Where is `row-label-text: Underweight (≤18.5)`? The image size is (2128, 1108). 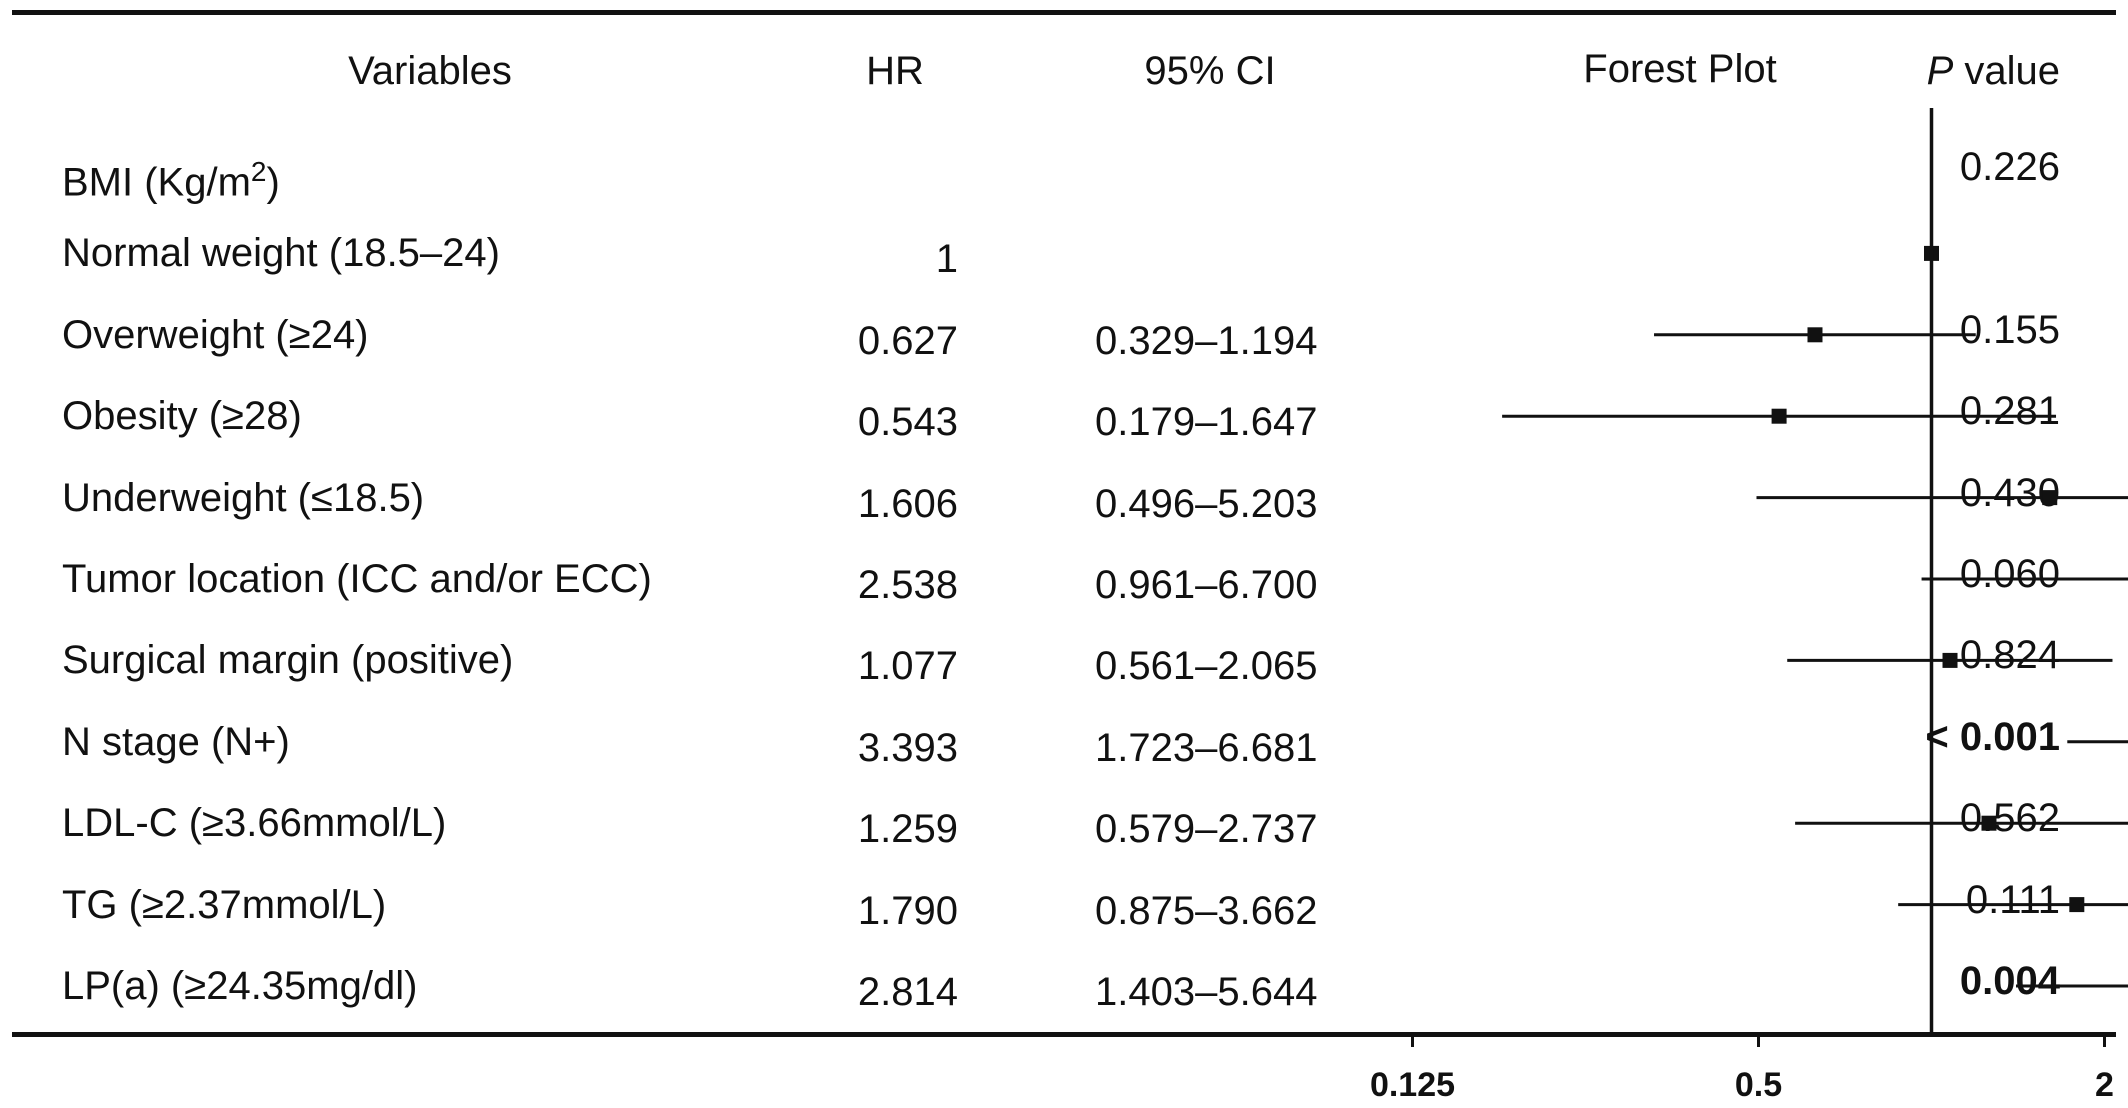
row-label-text: Underweight (≤18.5) is located at coordinates (243, 497).